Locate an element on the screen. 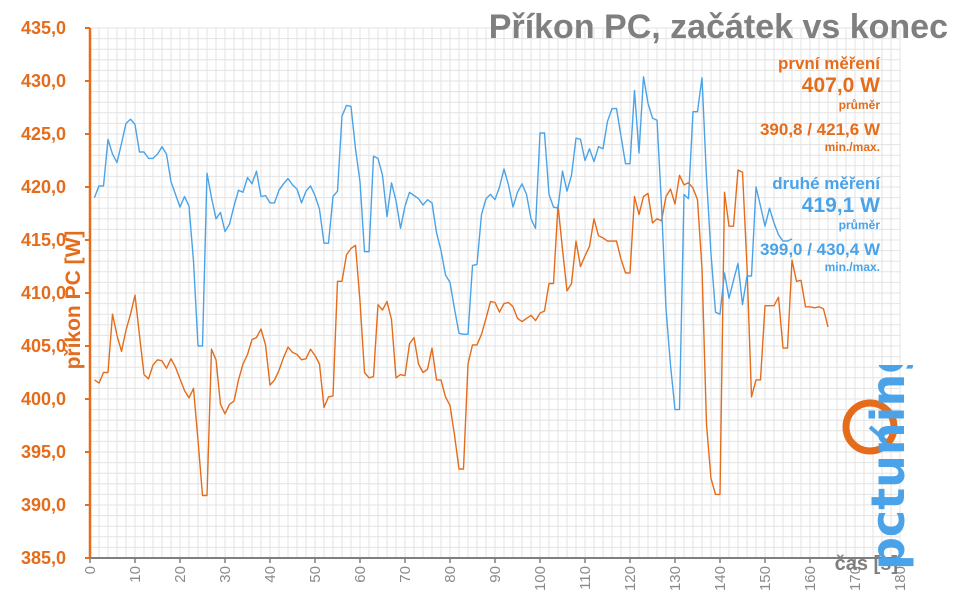 The width and height of the screenshot is (960, 610). y-tick-label: 405,0 is located at coordinates (43, 346).